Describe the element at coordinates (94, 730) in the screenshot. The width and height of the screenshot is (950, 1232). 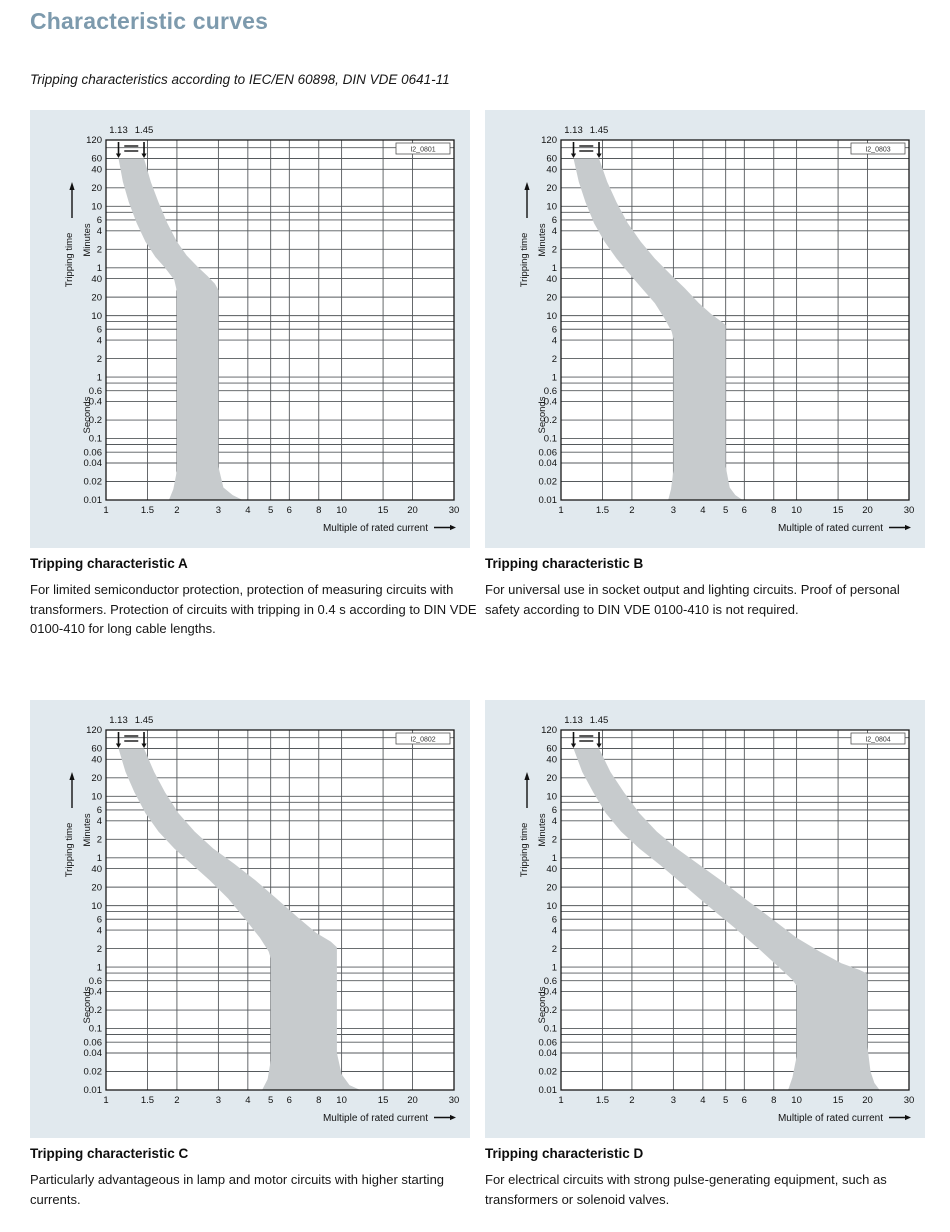
I see `y-tick-label-minutes: 120` at that location.